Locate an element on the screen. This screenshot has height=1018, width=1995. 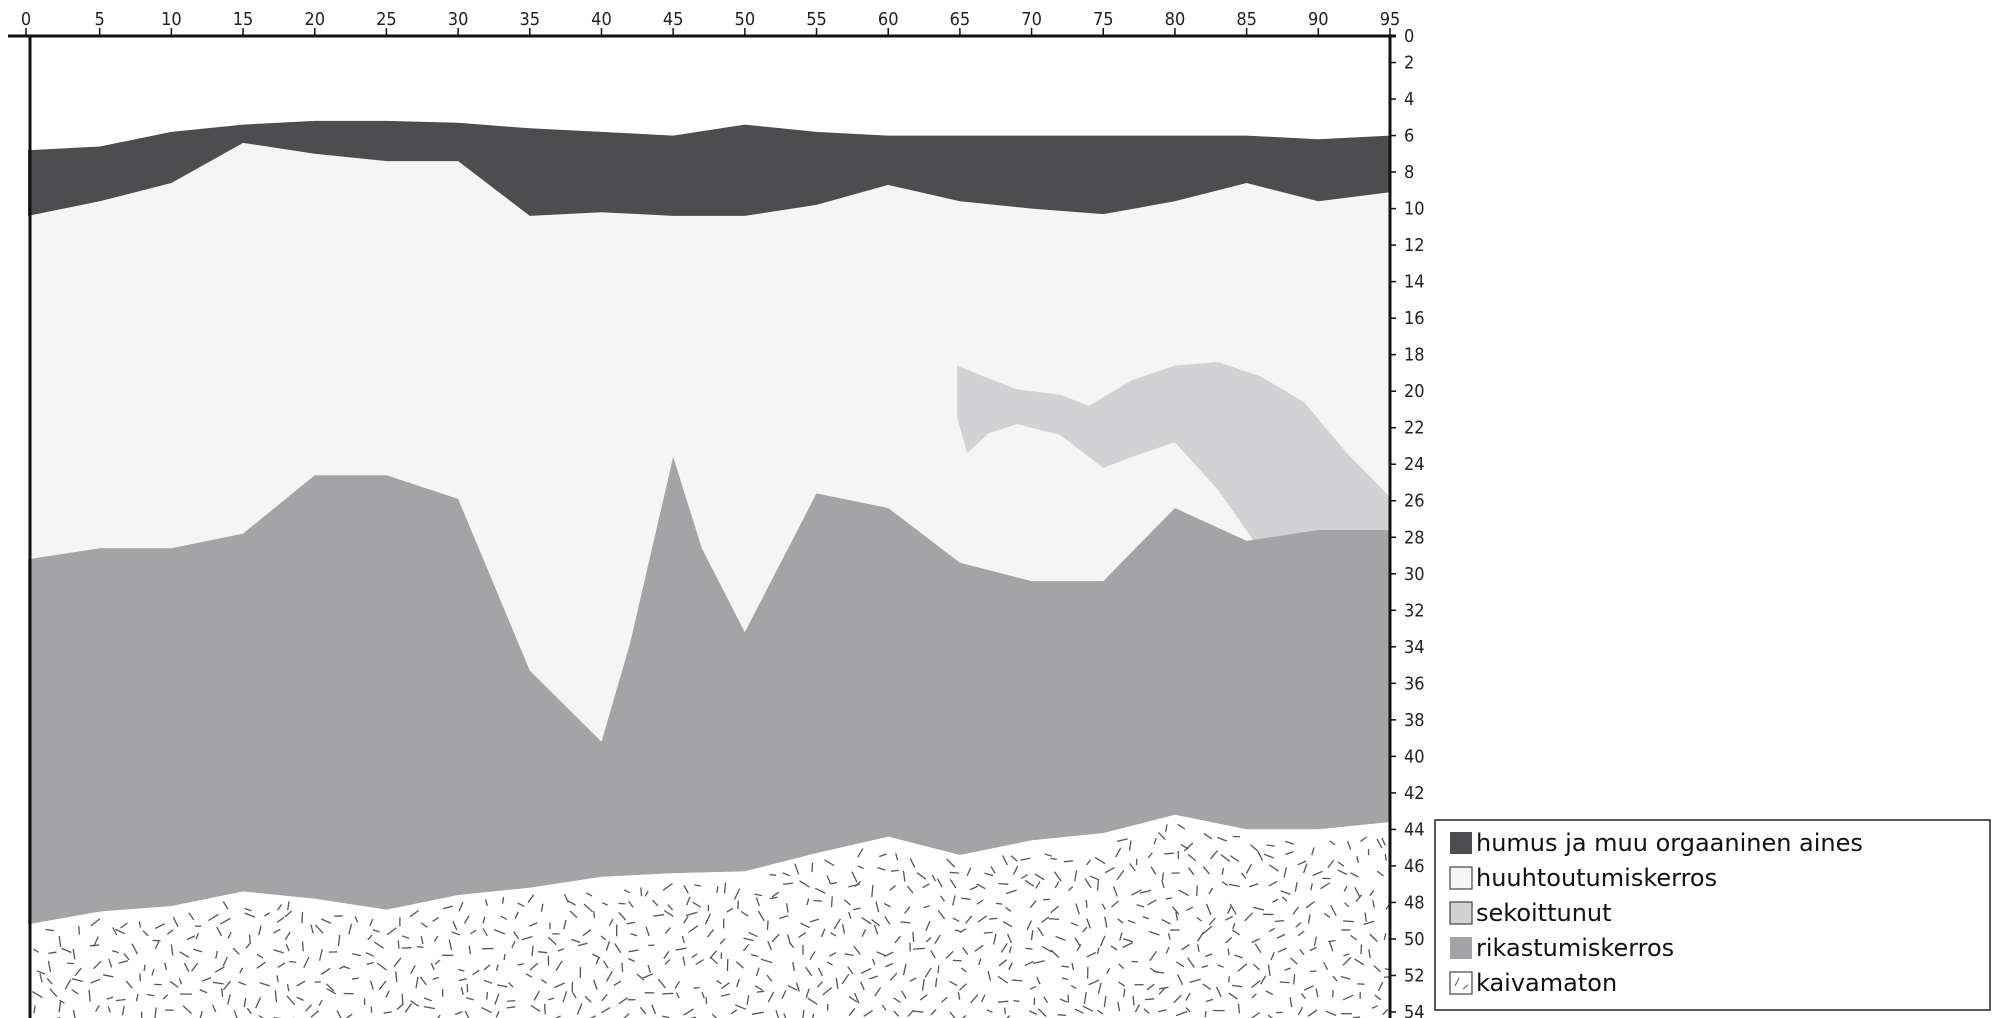
legend-label-rikastumis: rikastumiskerros is located at coordinates (1575, 948).